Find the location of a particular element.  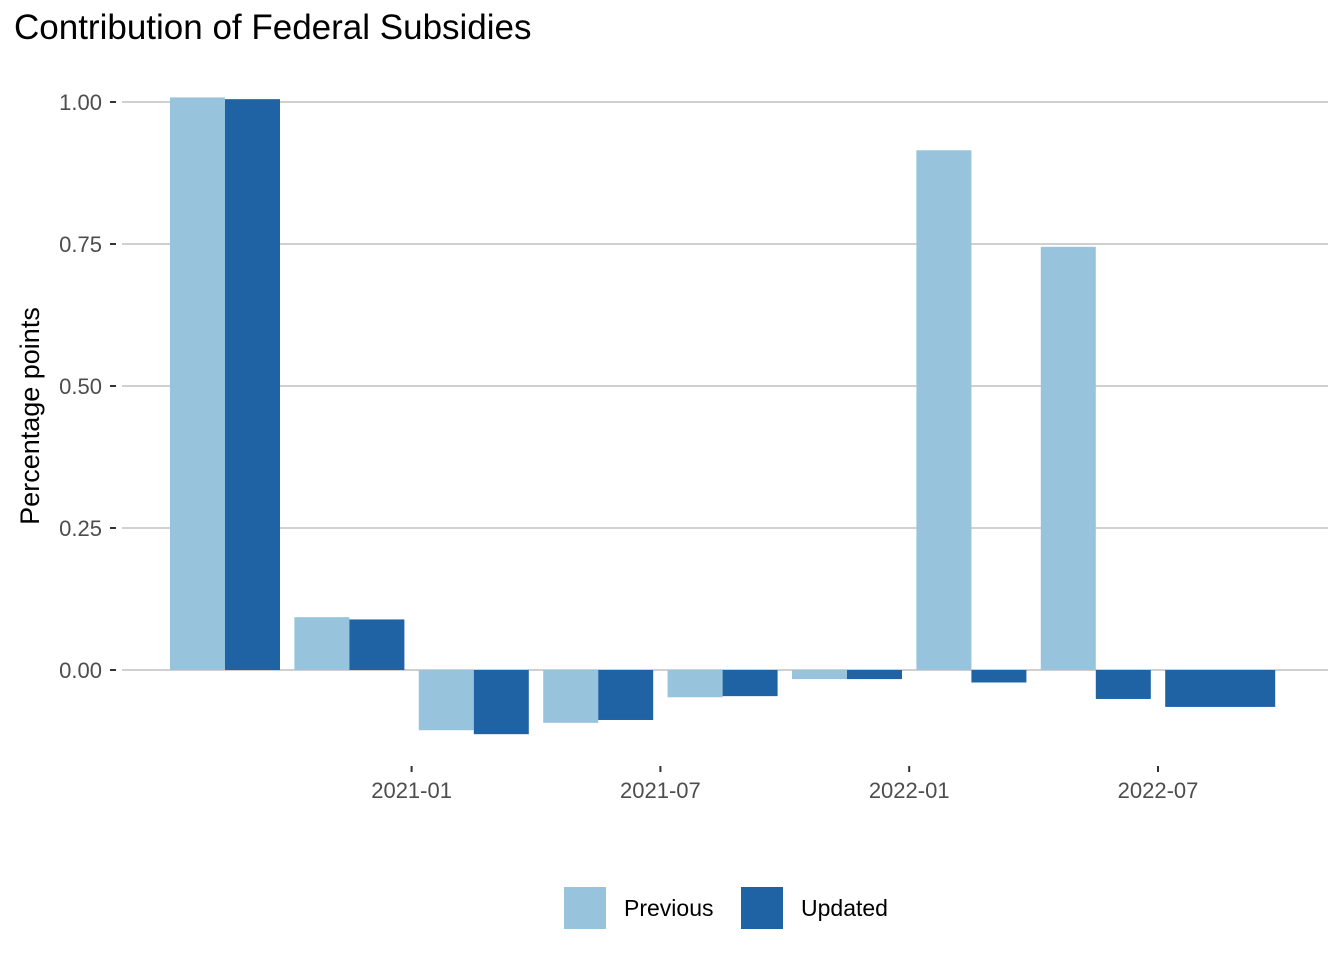

y-tick-label: 0.00 is located at coordinates (80, 670).